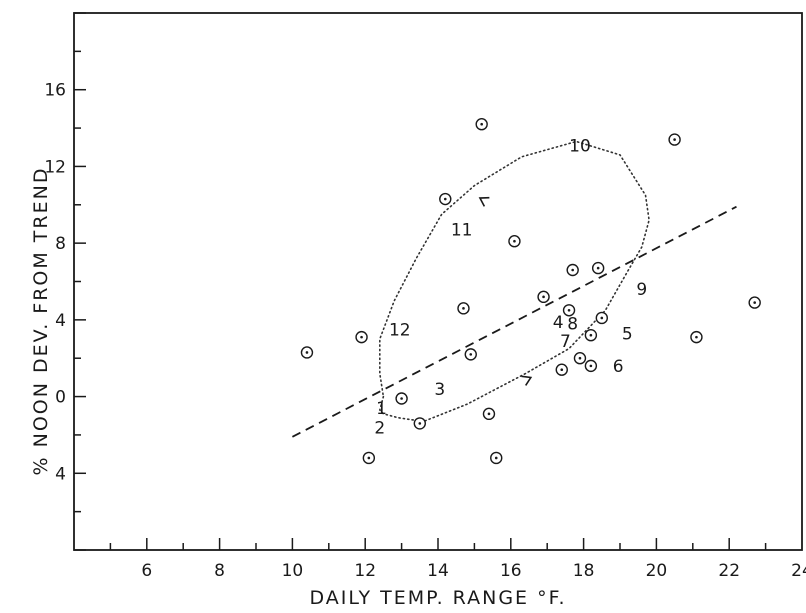 The image size is (806, 613). I want to click on x-tick-label: 10, so click(293, 571).